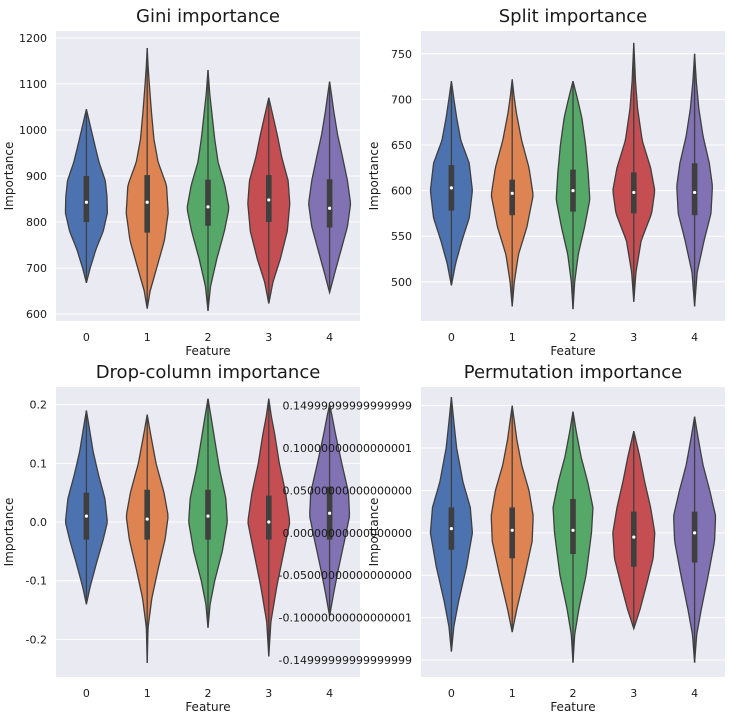  I want to click on y-tick-label: -0.2, so click(36, 639).